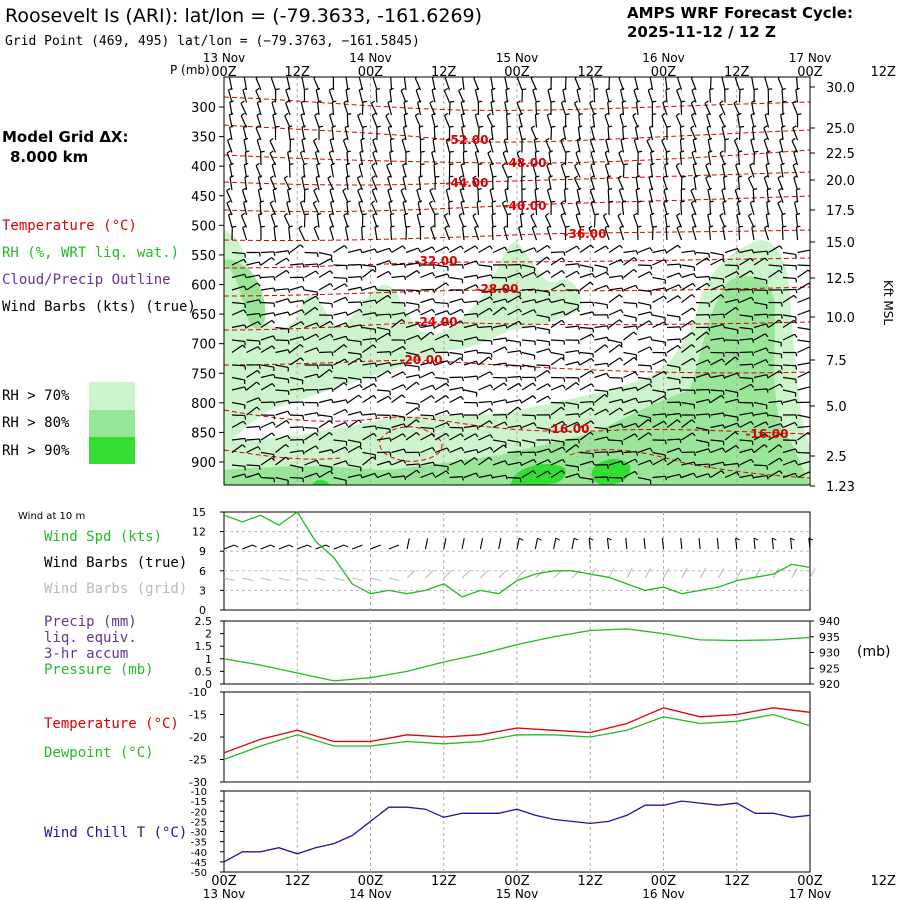 The width and height of the screenshot is (900, 900). I want to click on legend-wind-barbs: Wind Barbs (kts) (true), so click(99, 307).